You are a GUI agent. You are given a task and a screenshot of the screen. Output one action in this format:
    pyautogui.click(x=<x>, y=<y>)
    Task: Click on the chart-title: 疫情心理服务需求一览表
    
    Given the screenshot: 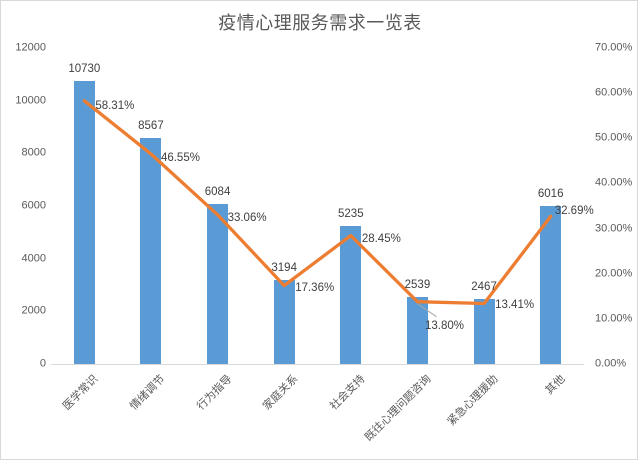 What is the action you would take?
    pyautogui.click(x=320, y=23)
    